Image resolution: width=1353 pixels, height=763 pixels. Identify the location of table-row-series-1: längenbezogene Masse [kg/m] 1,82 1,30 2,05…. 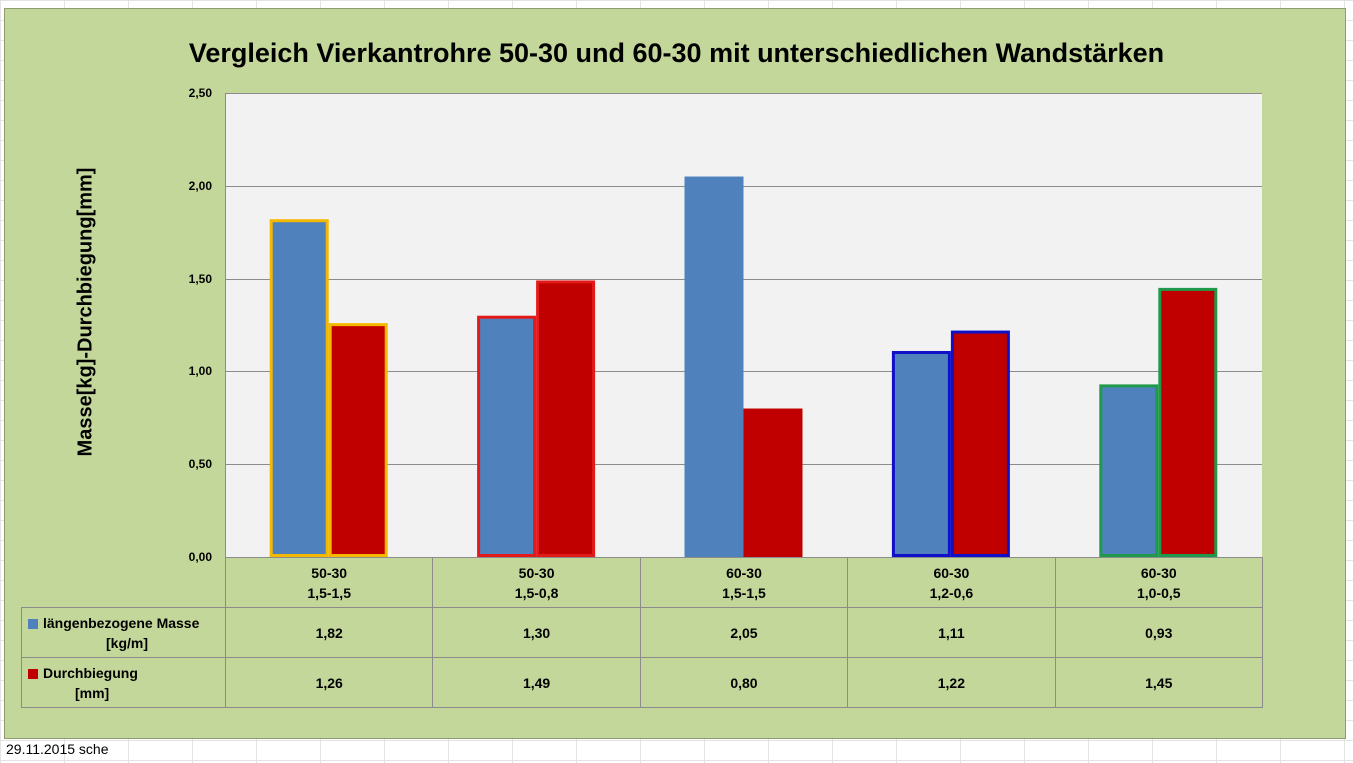
(642, 632).